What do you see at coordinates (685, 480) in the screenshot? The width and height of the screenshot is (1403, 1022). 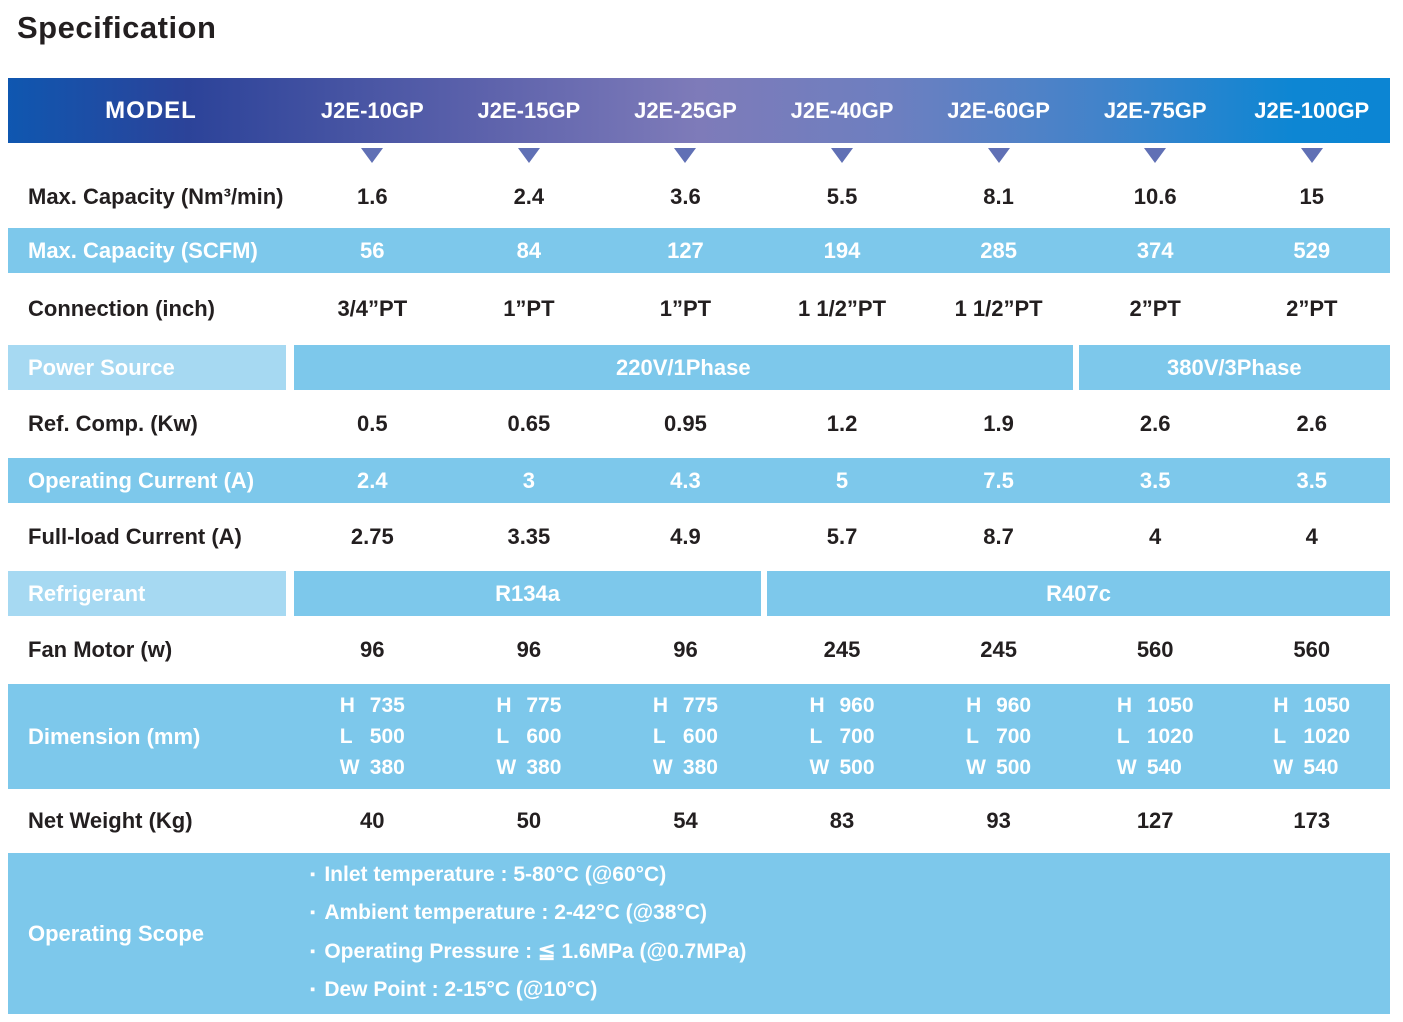 I see `table-cell: 4.3` at bounding box center [685, 480].